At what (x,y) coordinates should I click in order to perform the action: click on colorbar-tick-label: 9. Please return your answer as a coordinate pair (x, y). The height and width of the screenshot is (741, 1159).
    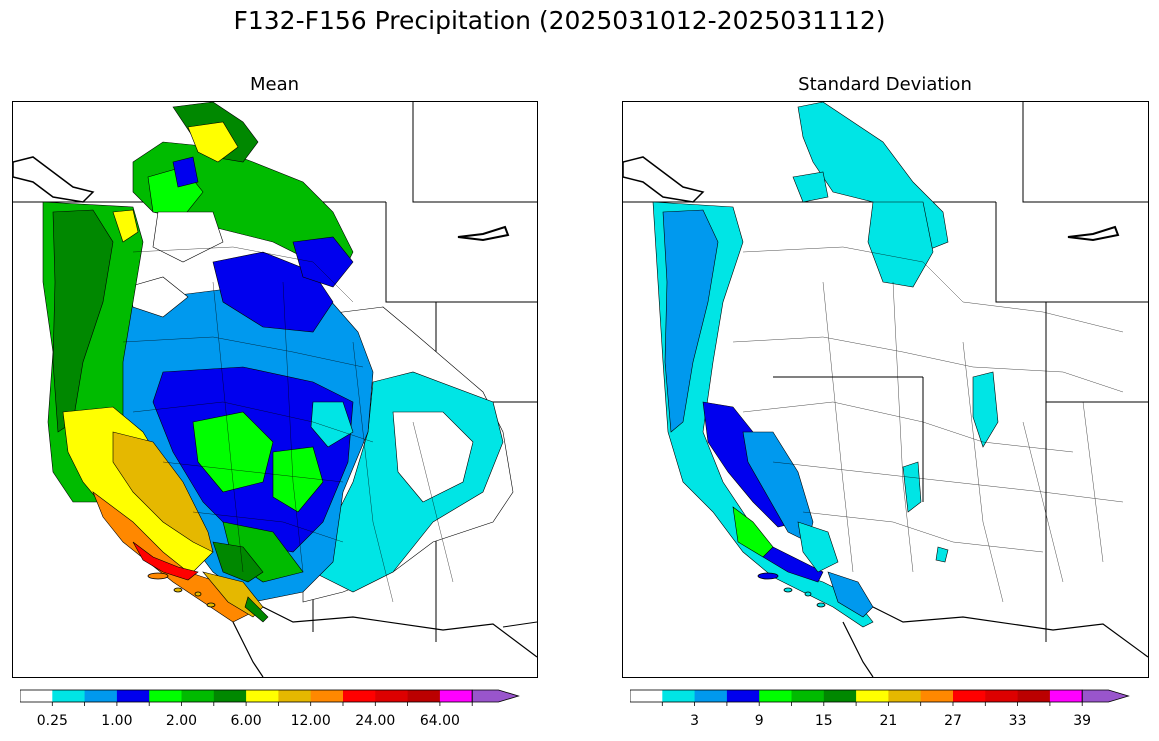
    Looking at the image, I should click on (759, 721).